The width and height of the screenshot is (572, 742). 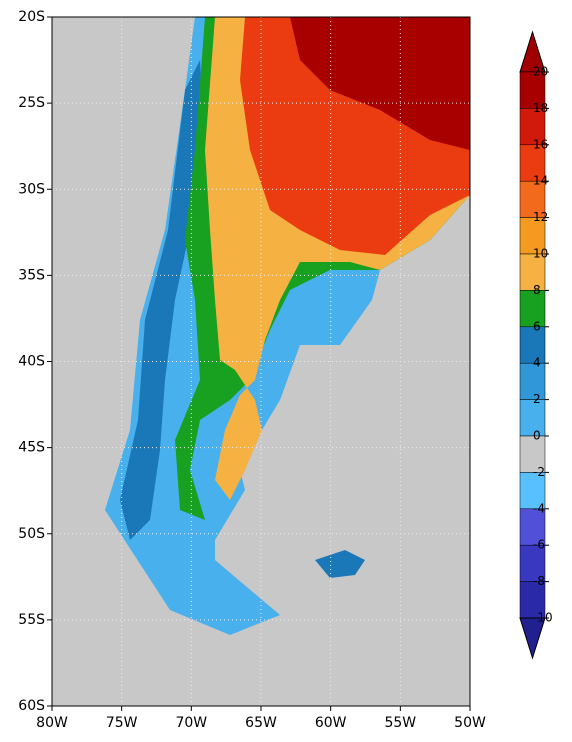 I want to click on lat-tick-label: 30S, so click(x=31, y=189).